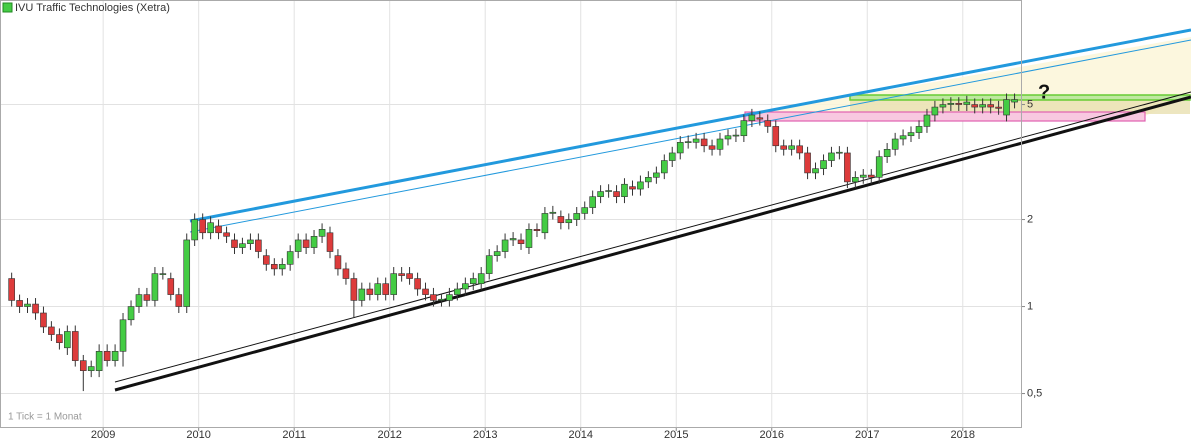 The height and width of the screenshot is (445, 1191). Describe the element at coordinates (485, 435) in the screenshot. I see `x-tick-label: 2013` at that location.